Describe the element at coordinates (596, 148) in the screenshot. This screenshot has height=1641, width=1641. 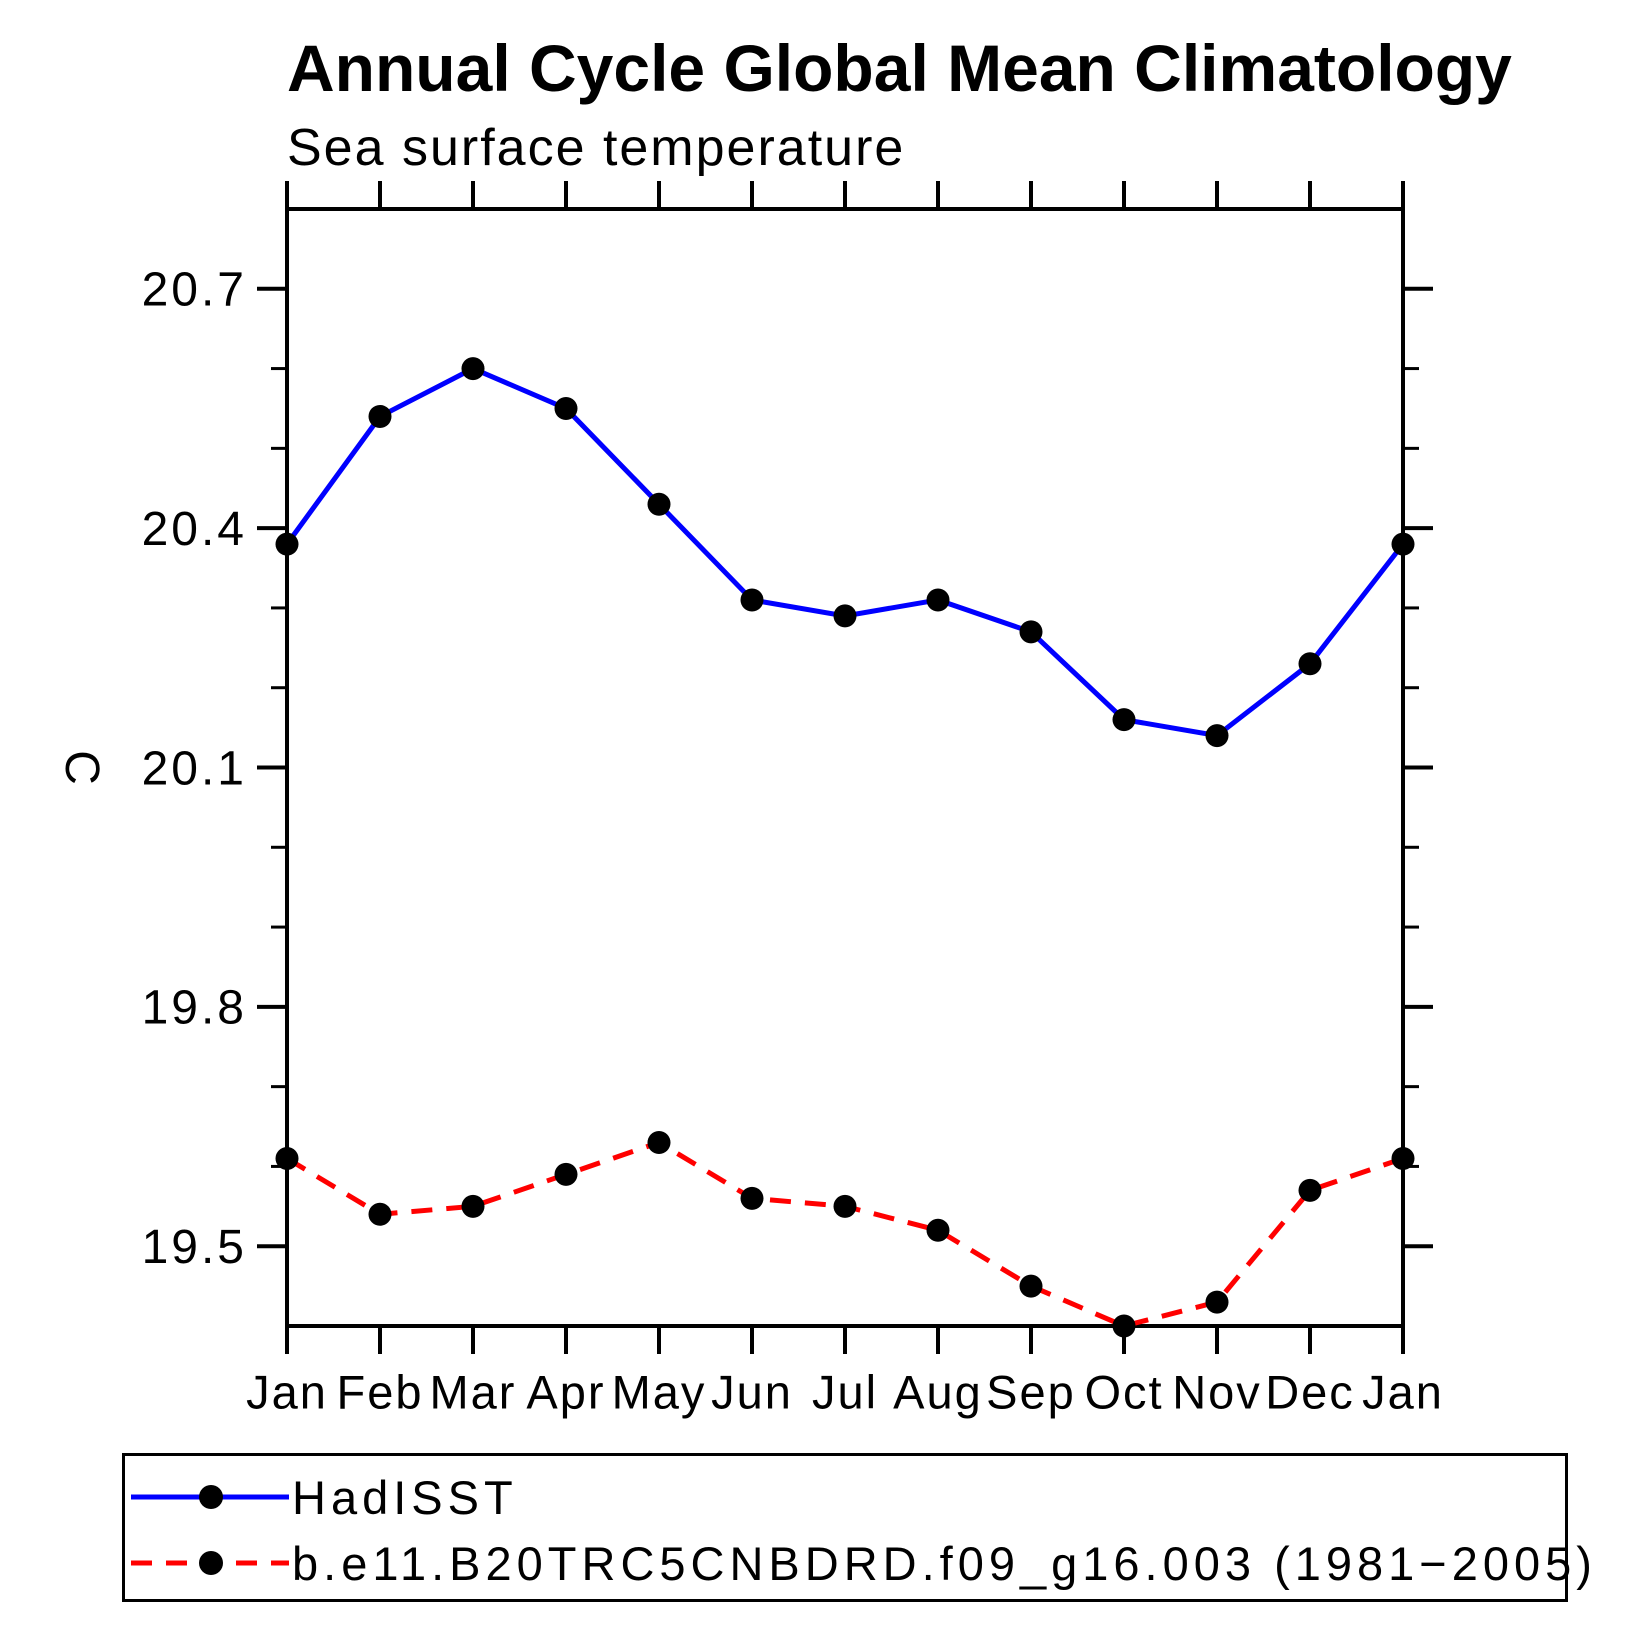
I see `chart-subtitle: Sea surface temperature` at that location.